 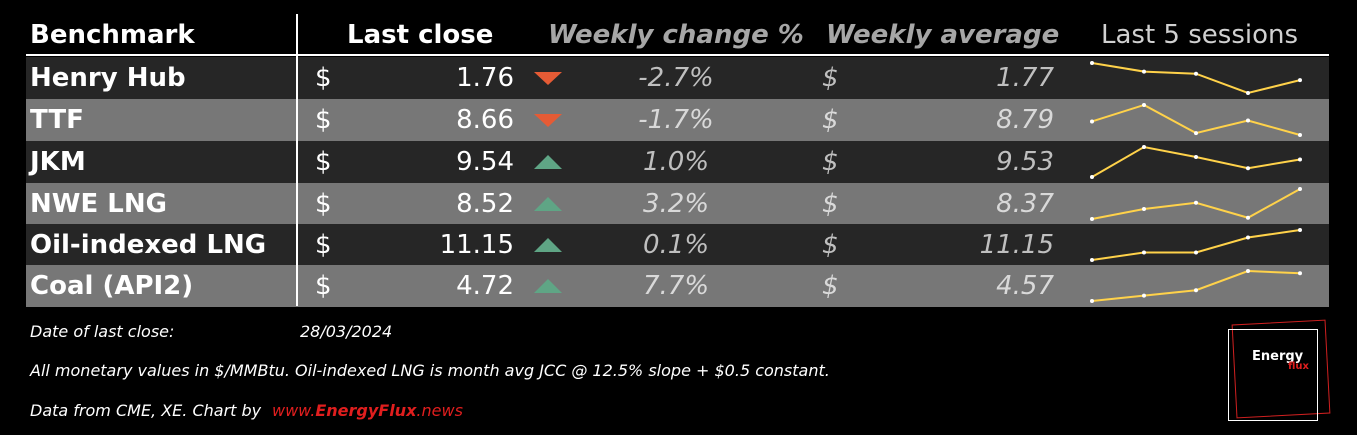 What do you see at coordinates (485, 204) in the screenshot?
I see `last-close-value: 8.52` at bounding box center [485, 204].